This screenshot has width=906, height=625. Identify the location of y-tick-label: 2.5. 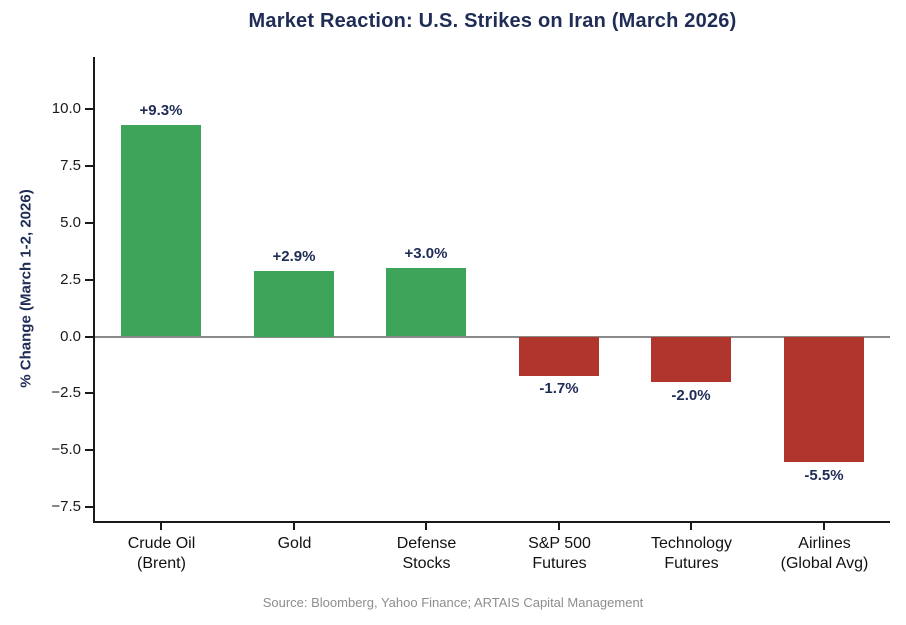
(70, 279).